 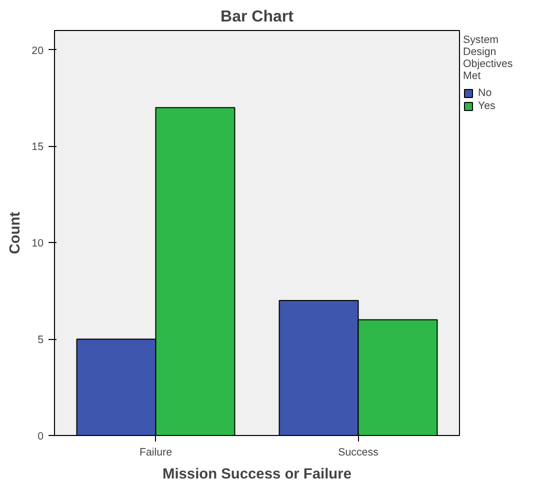 What do you see at coordinates (358, 452) in the screenshot?
I see `x-tick-label: Success` at bounding box center [358, 452].